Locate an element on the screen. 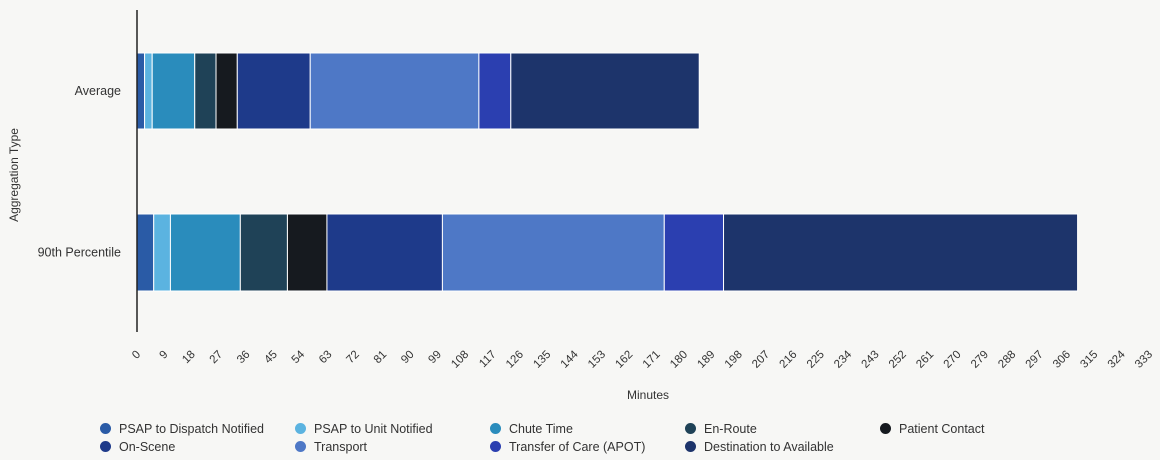  x-tick-label: 297 is located at coordinates (1035, 360).